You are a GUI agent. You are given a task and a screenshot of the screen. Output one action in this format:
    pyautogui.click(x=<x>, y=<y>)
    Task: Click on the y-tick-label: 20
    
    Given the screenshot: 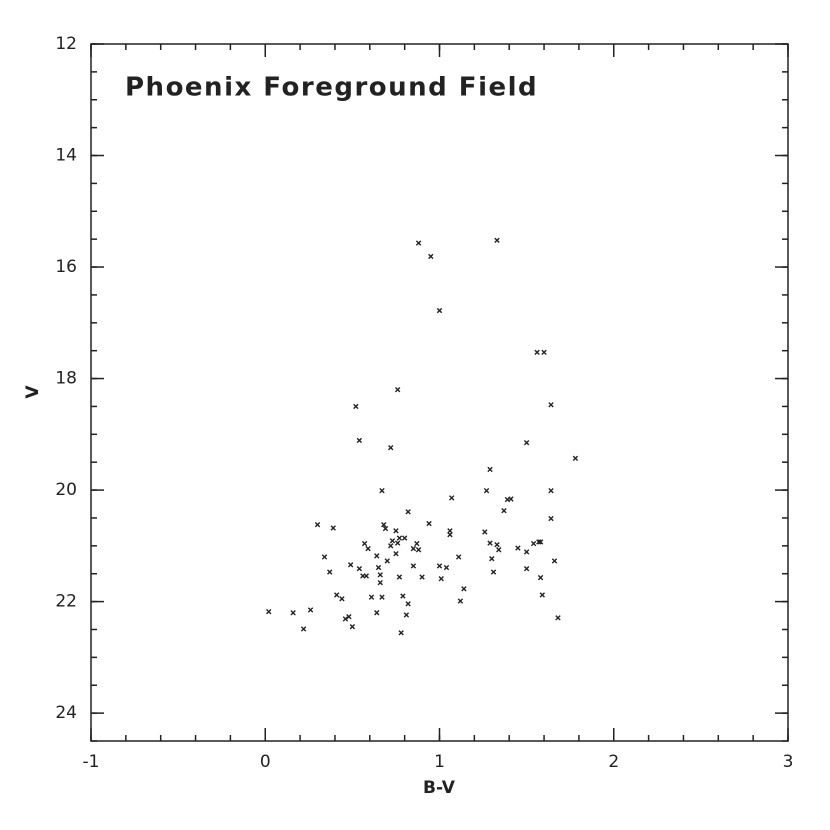 What is the action you would take?
    pyautogui.click(x=66, y=490)
    